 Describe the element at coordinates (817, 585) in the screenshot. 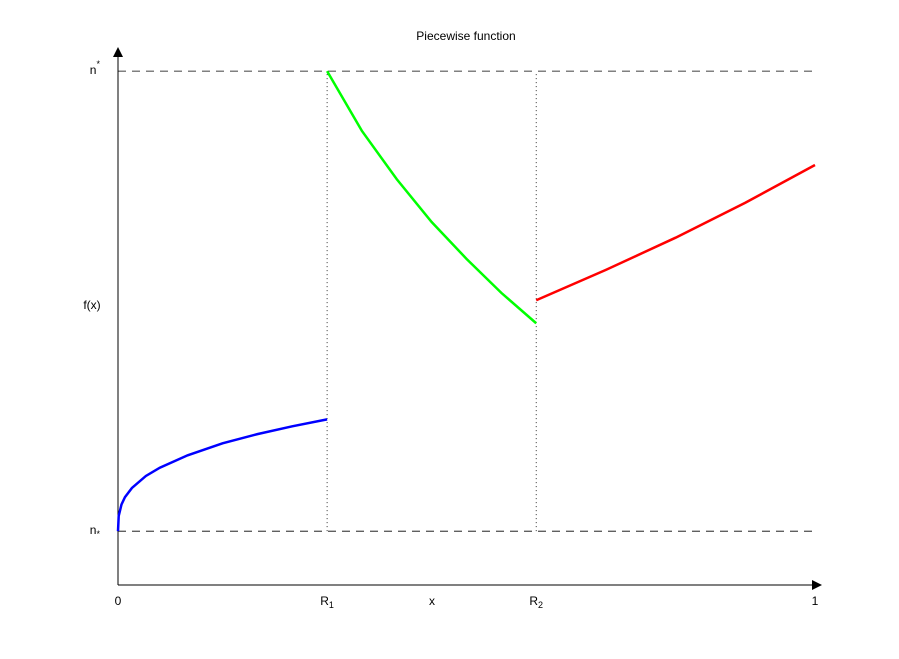

I see `x-axis-arrow` at that location.